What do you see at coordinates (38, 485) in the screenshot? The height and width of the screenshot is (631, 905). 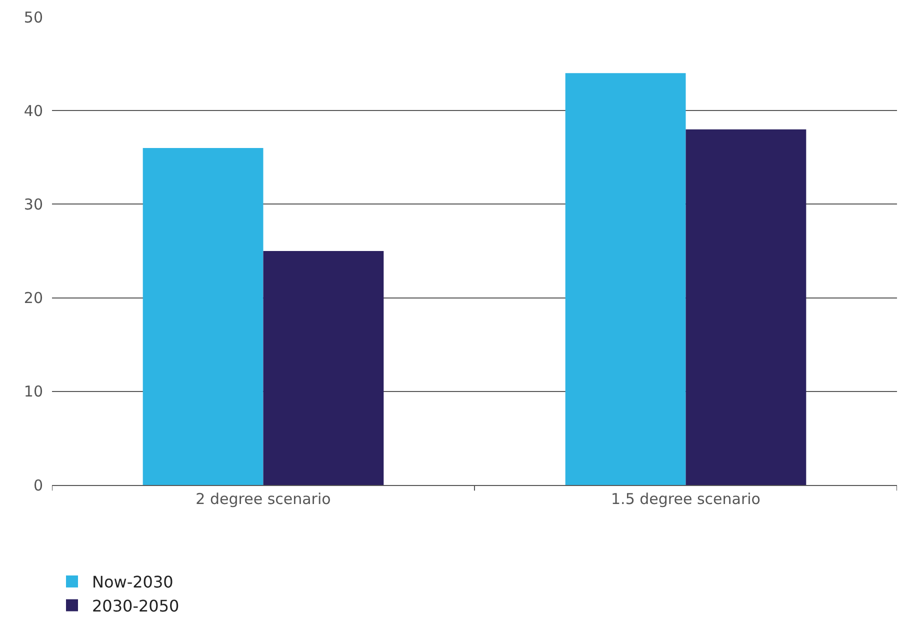 I see `y-tick-label: 0` at bounding box center [38, 485].